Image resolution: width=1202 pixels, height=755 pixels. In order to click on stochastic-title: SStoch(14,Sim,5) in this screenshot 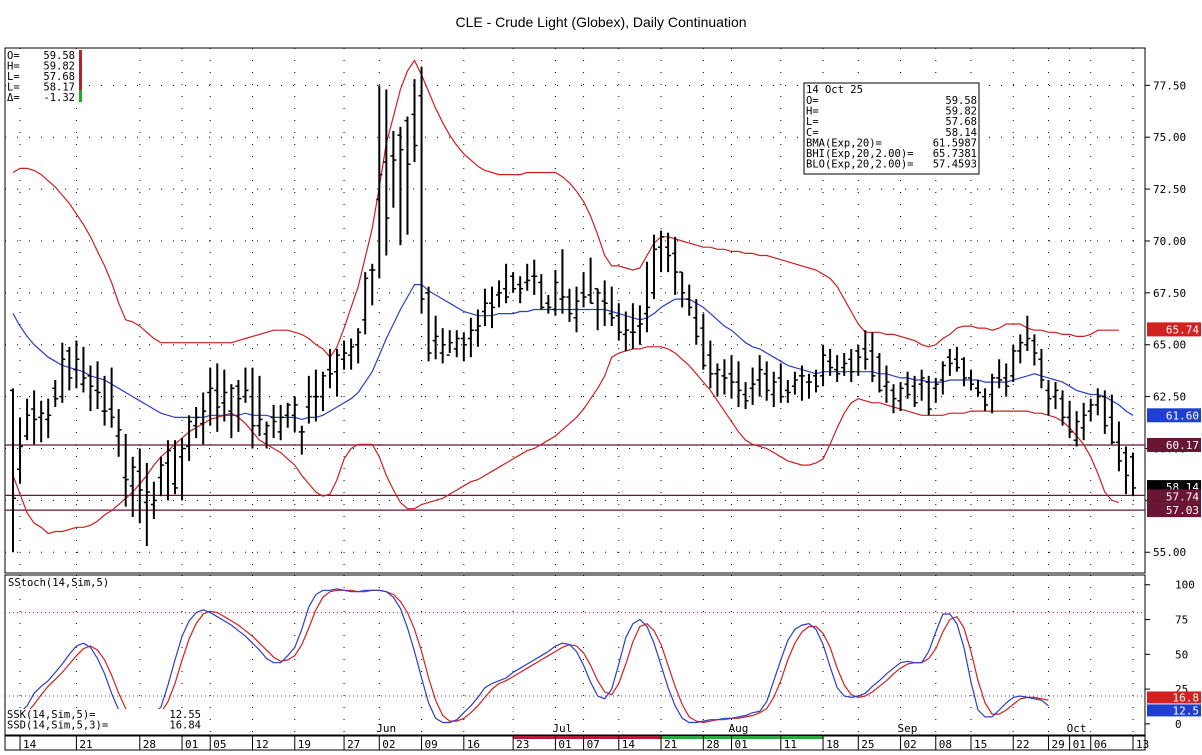, I will do `click(58, 583)`.